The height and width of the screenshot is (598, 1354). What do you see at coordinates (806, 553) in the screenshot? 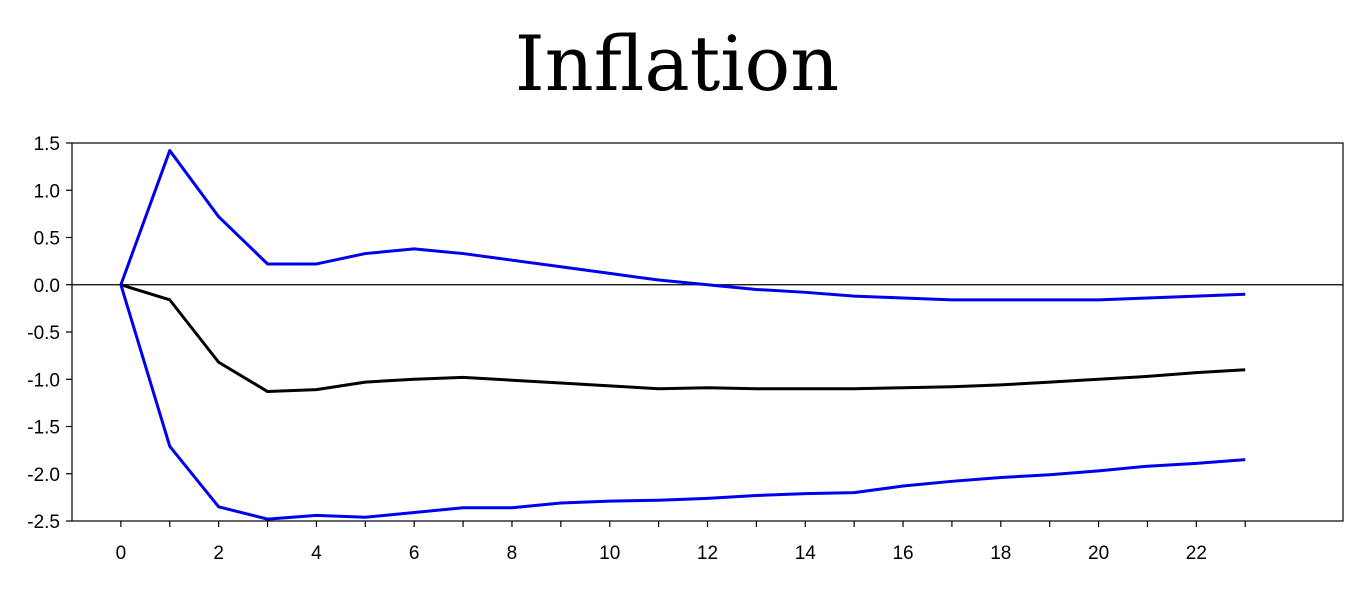
I see `x-tick-label: 14` at bounding box center [806, 553].